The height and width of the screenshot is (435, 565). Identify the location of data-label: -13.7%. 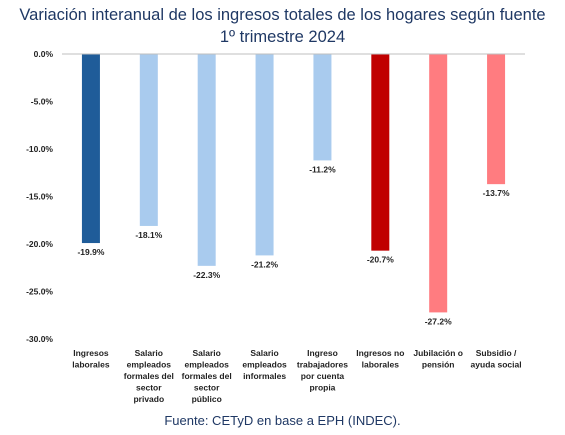
(496, 193).